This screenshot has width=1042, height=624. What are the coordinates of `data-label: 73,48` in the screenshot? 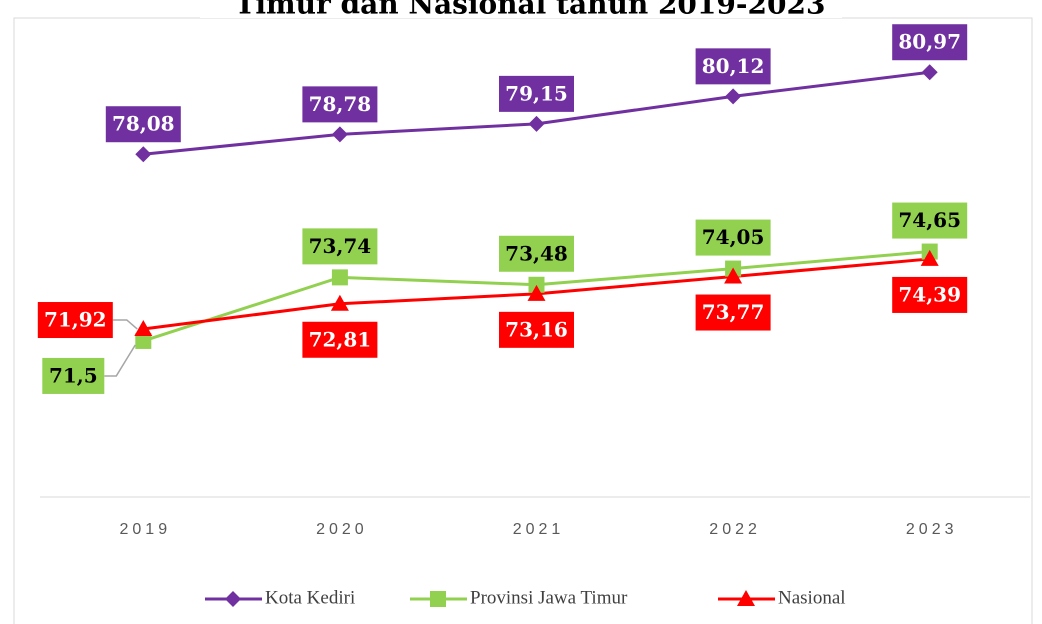 It's located at (536, 253).